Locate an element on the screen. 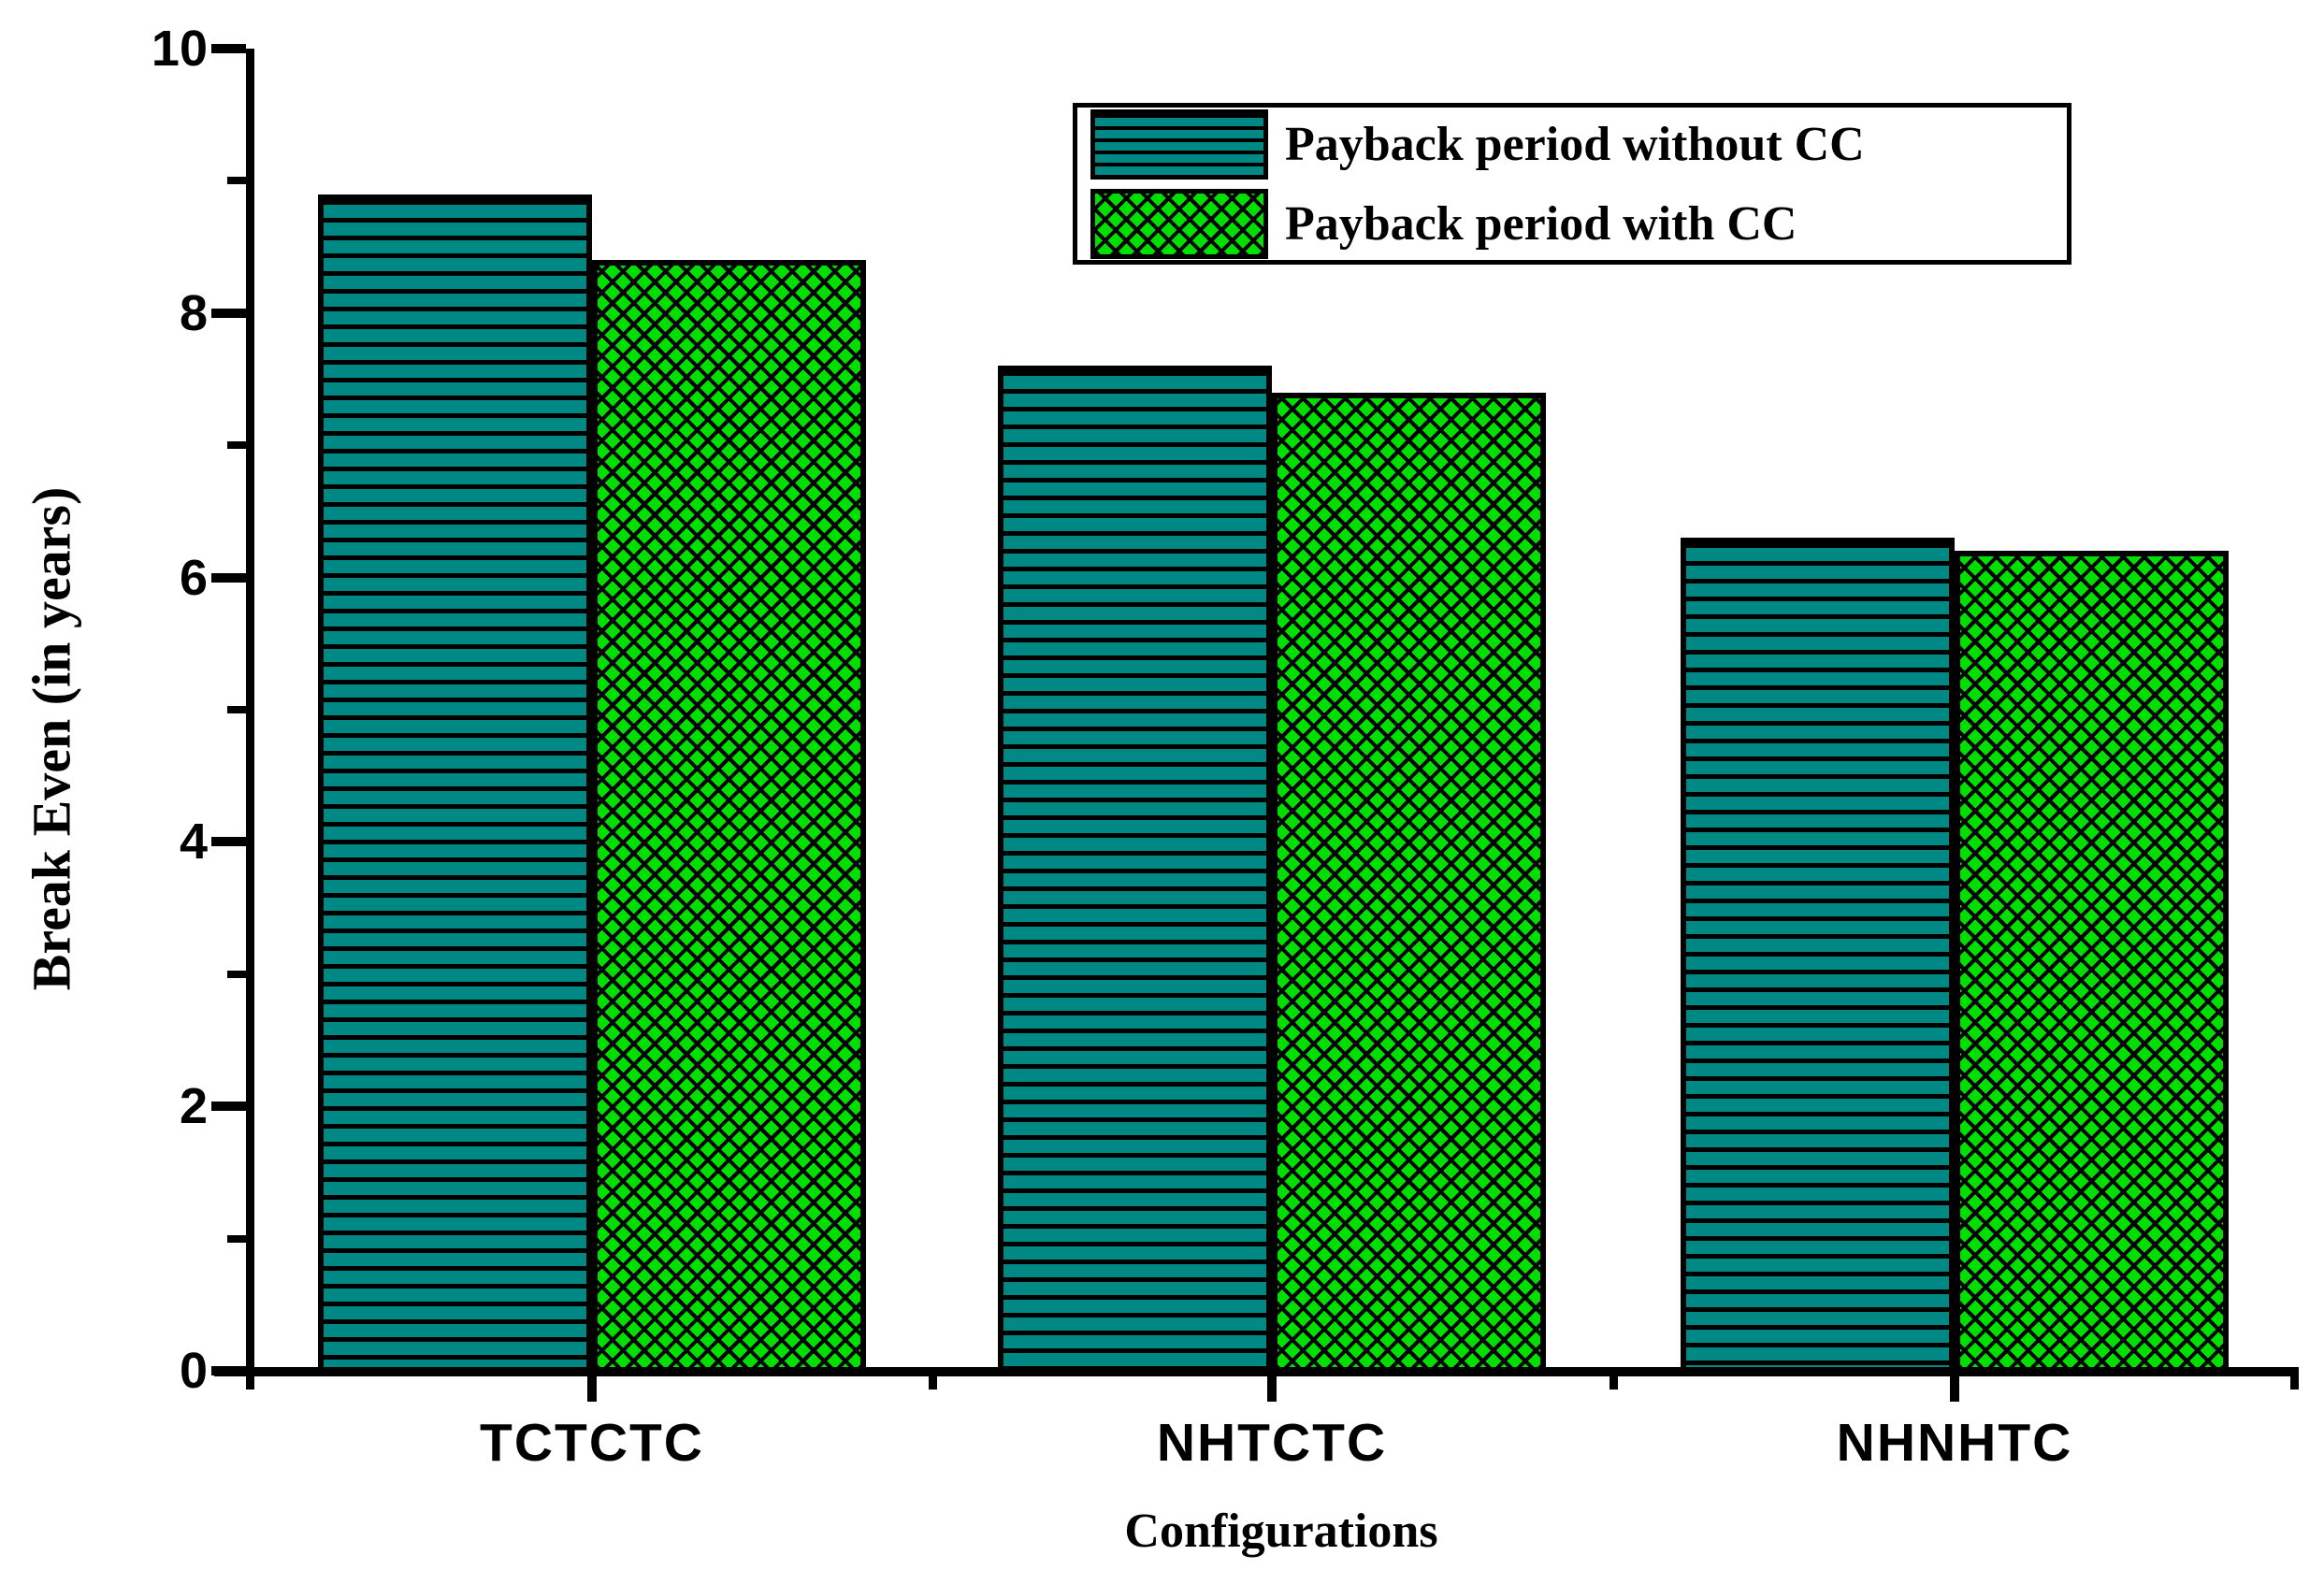 The width and height of the screenshot is (2324, 1584). bar-without-cc-nhnhtc is located at coordinates (1818, 956).